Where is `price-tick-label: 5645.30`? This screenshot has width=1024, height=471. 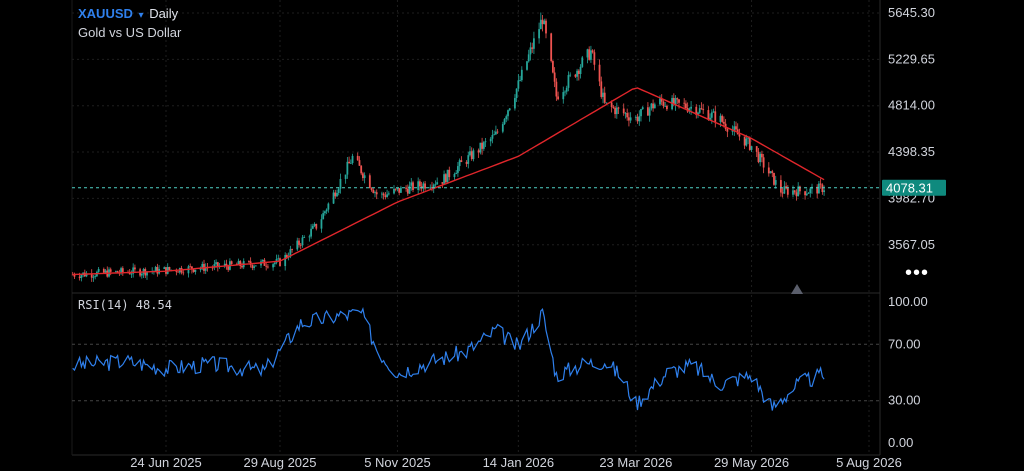
price-tick-label: 5645.30 is located at coordinates (911, 12).